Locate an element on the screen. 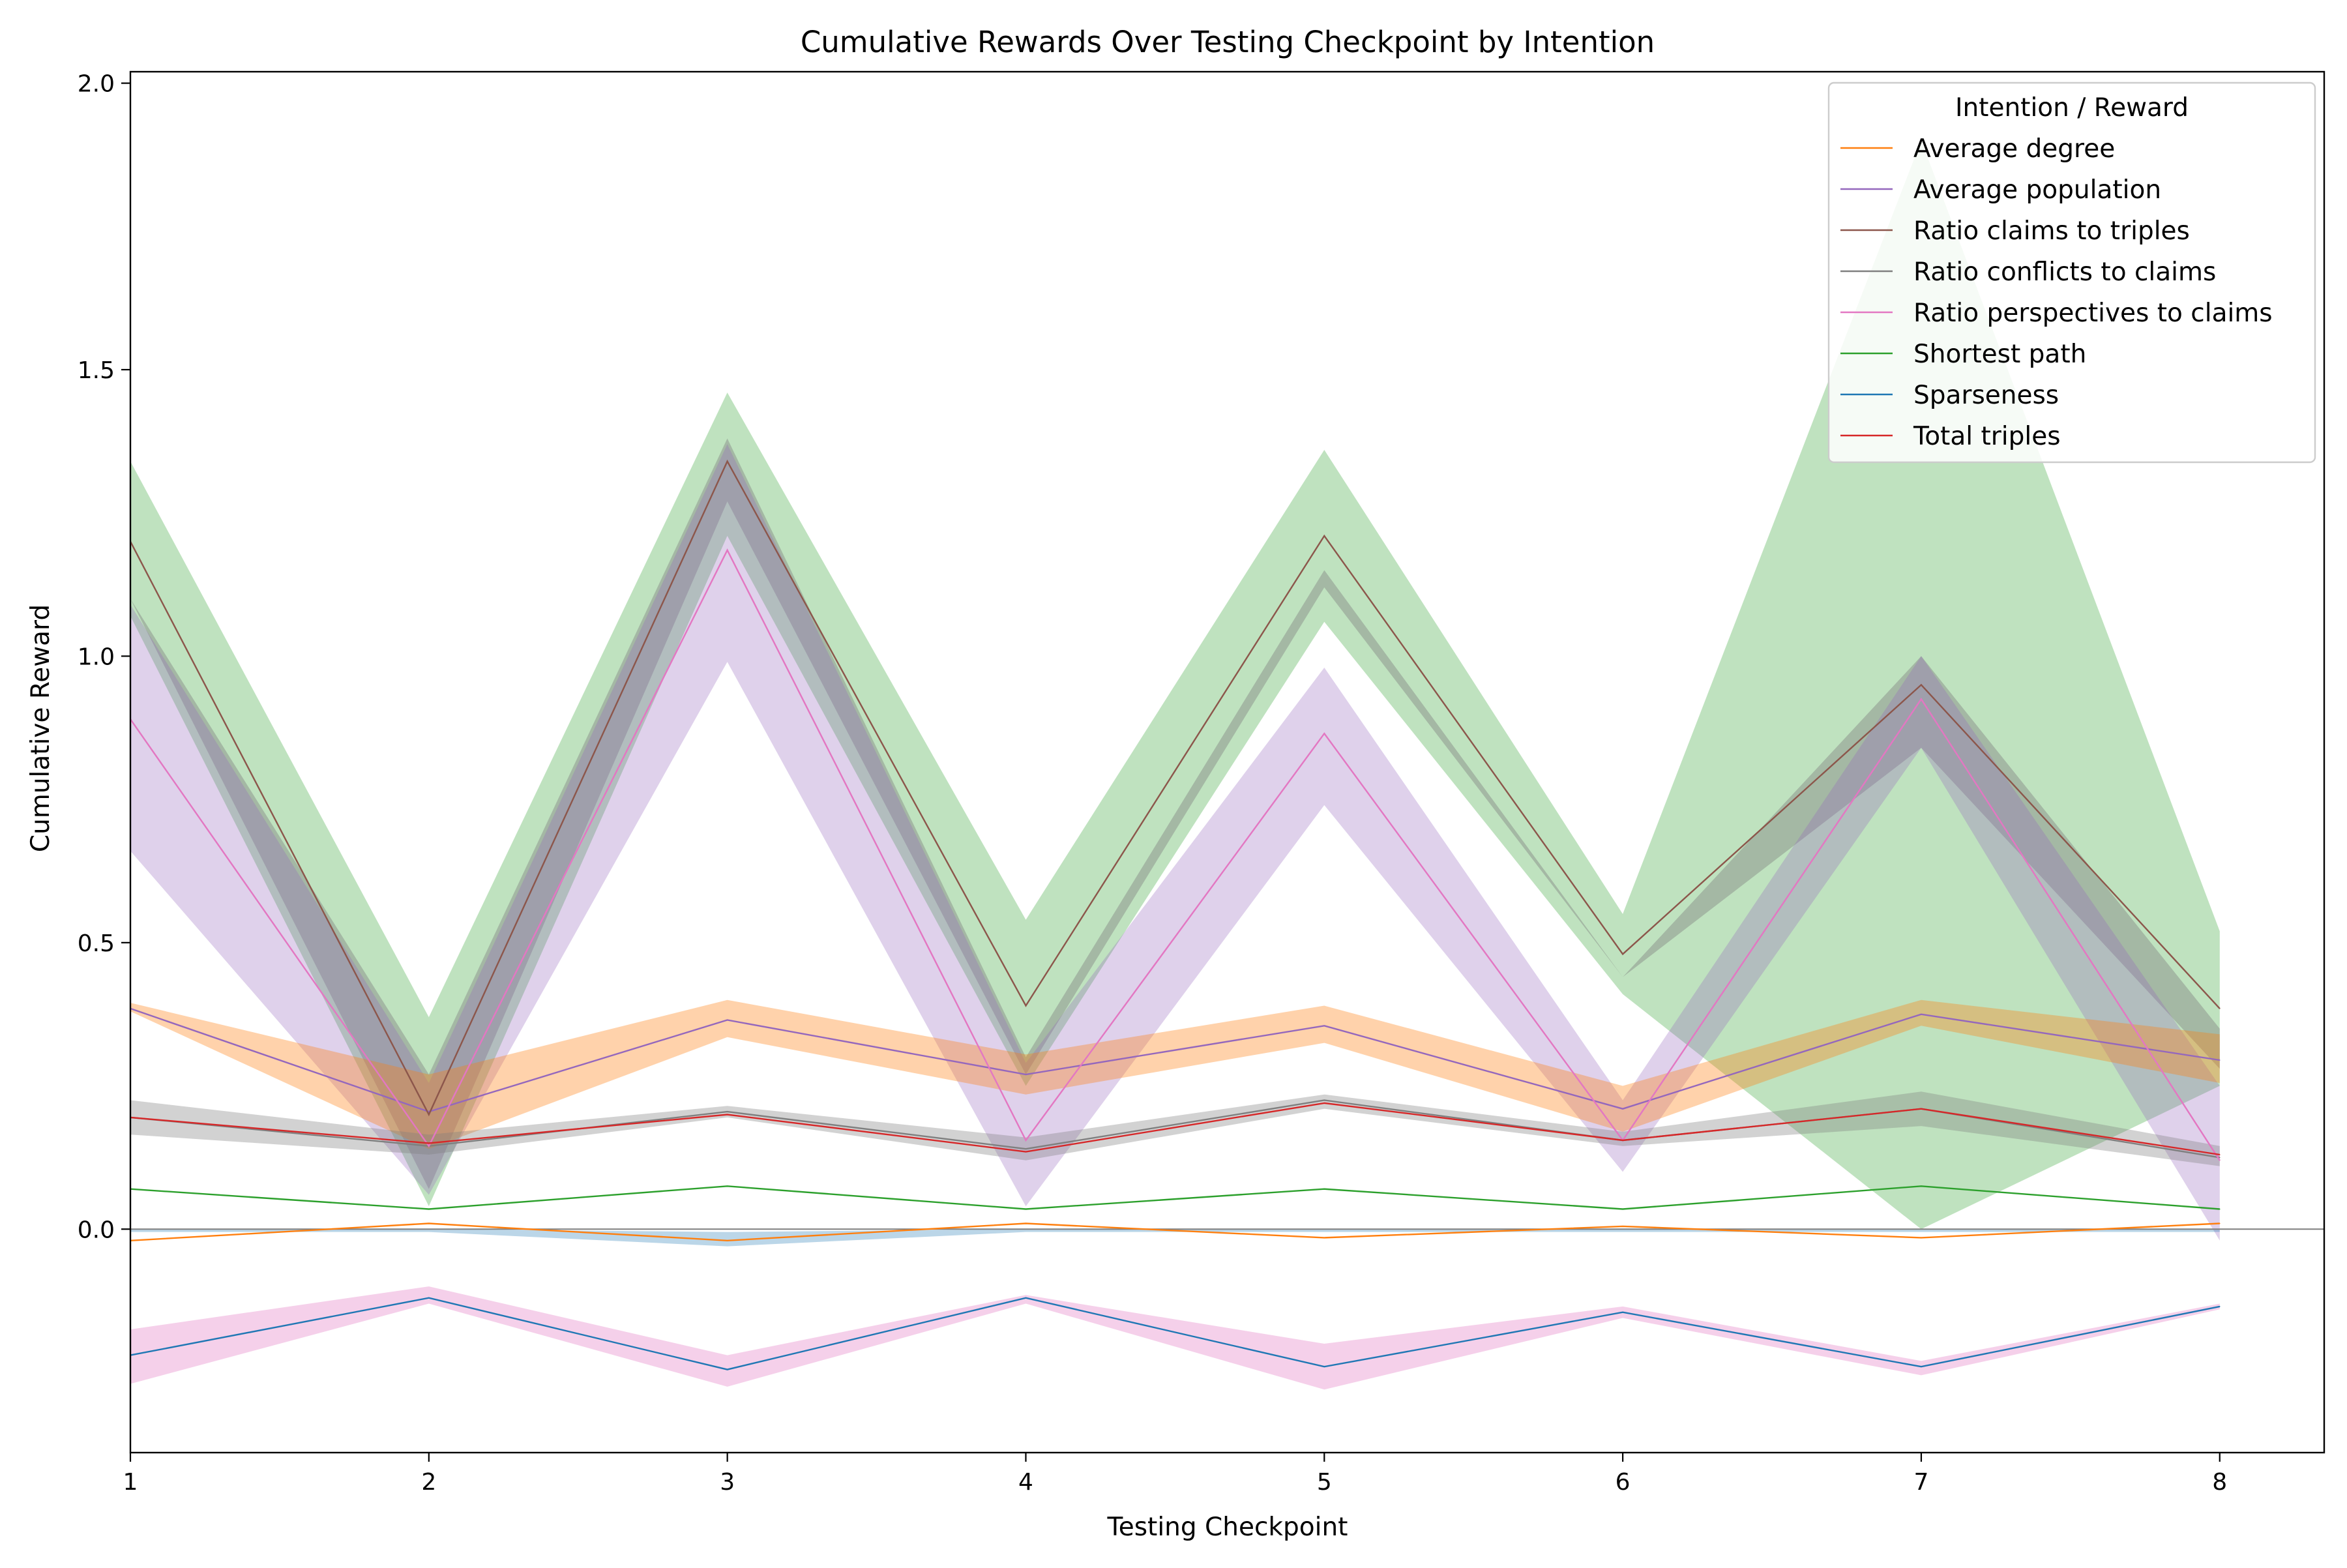 This screenshot has width=2347, height=1568. x-tick-label-4: 4 is located at coordinates (1025, 1483).